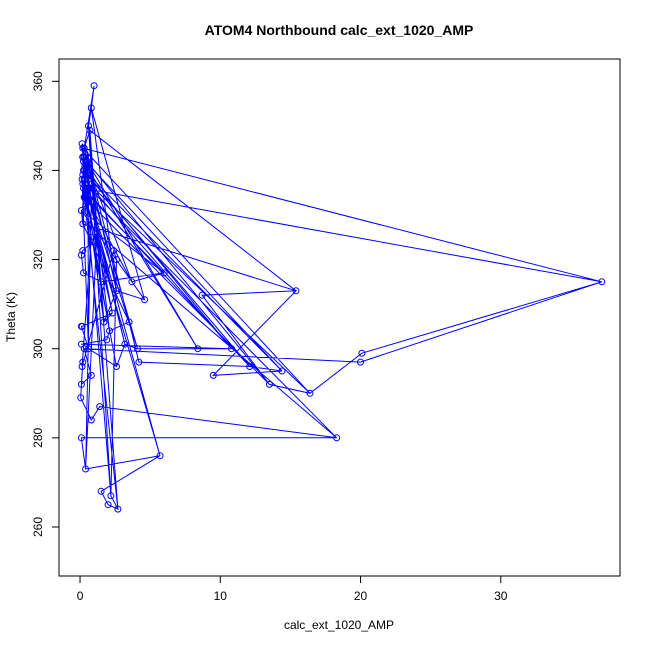 This screenshot has height=650, width=650. What do you see at coordinates (38, 527) in the screenshot?
I see `y-tick-label: 260` at bounding box center [38, 527].